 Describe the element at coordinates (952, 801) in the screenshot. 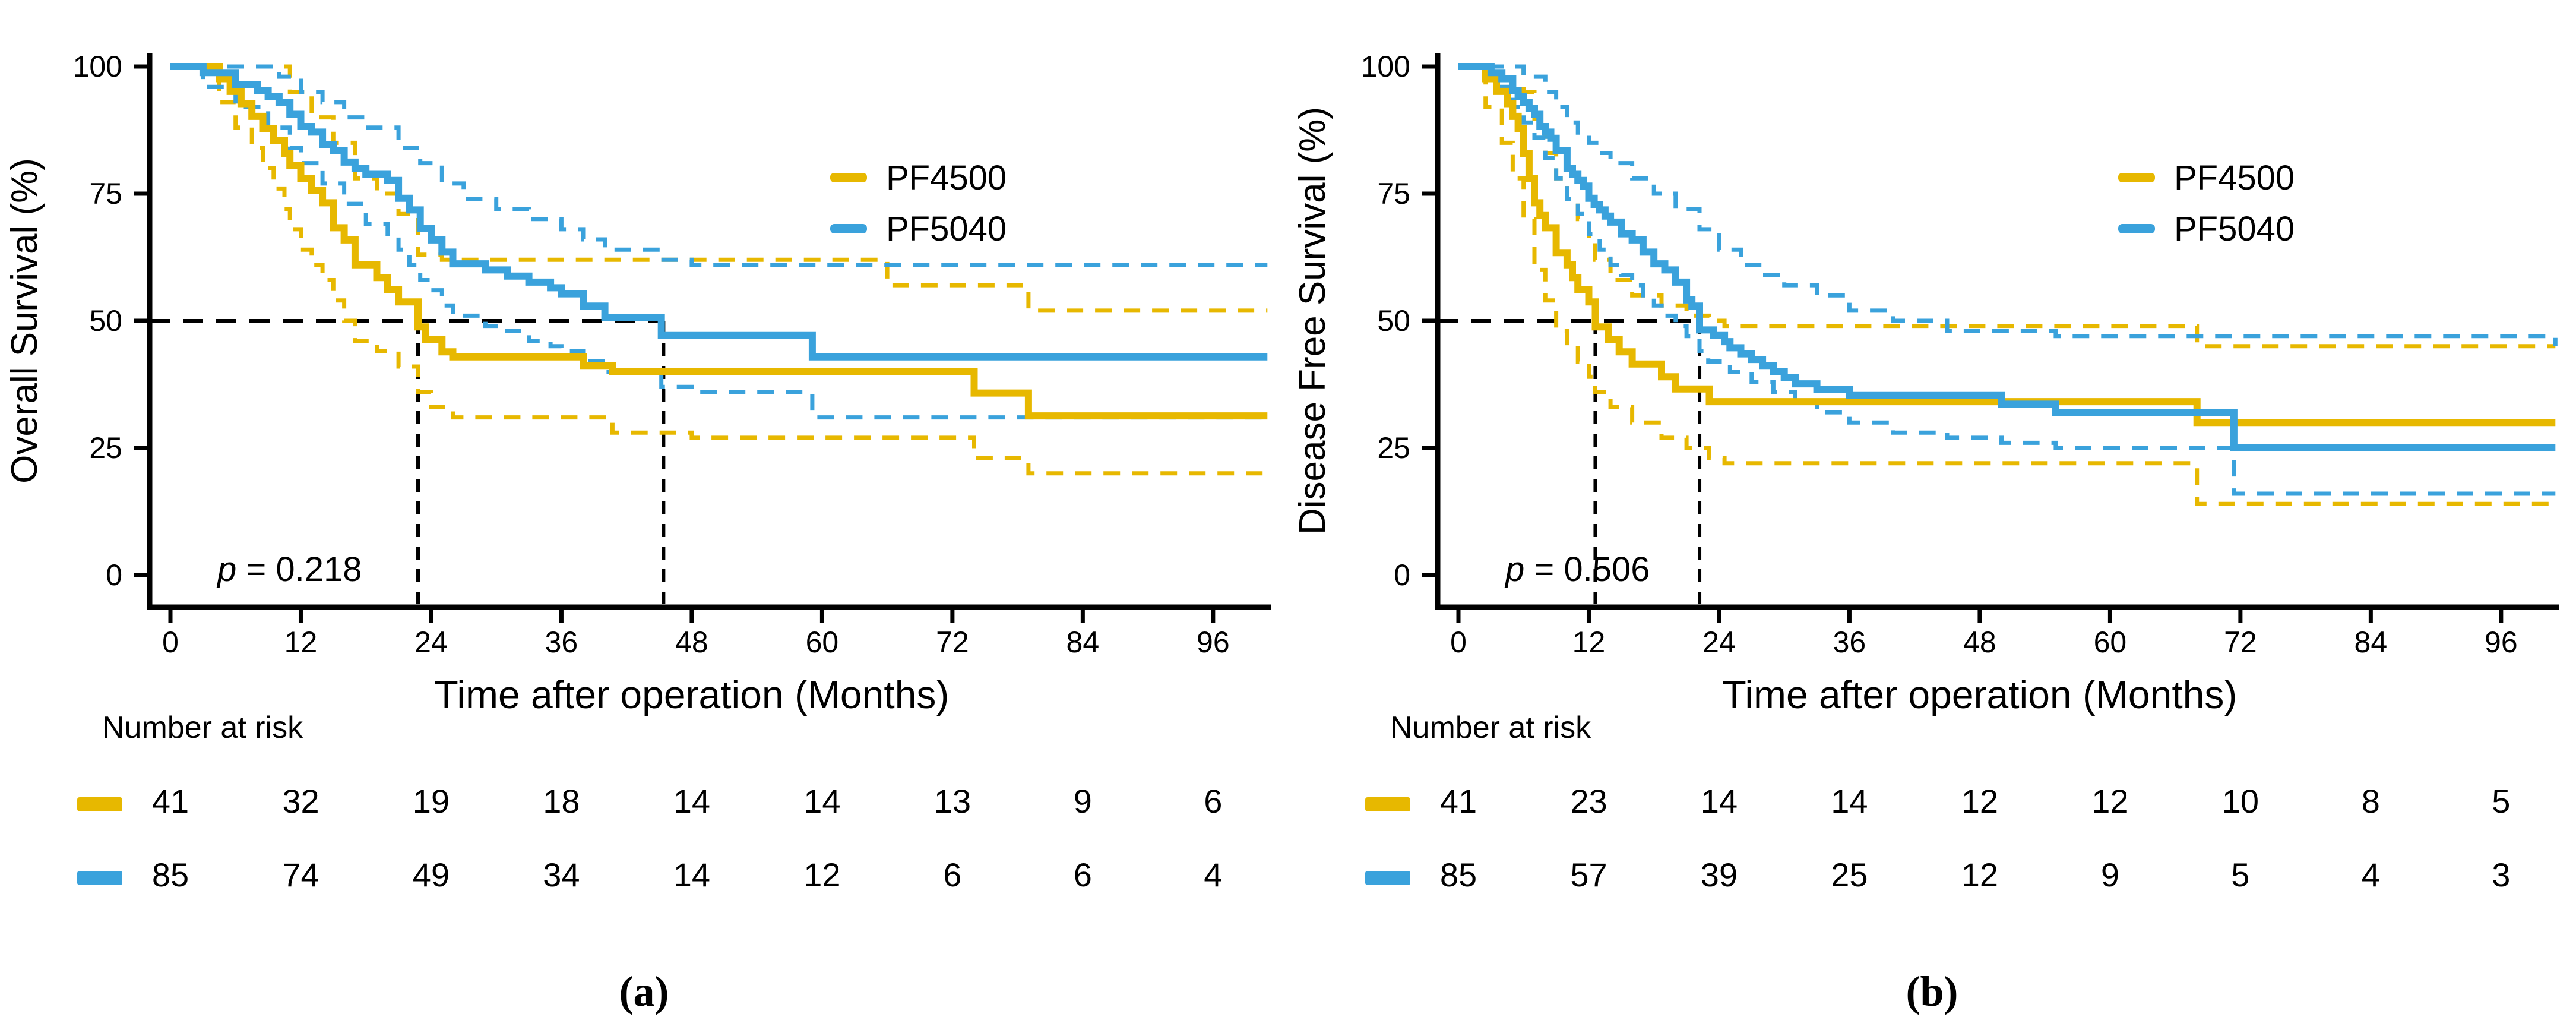

I see `risk-count: 13` at that location.